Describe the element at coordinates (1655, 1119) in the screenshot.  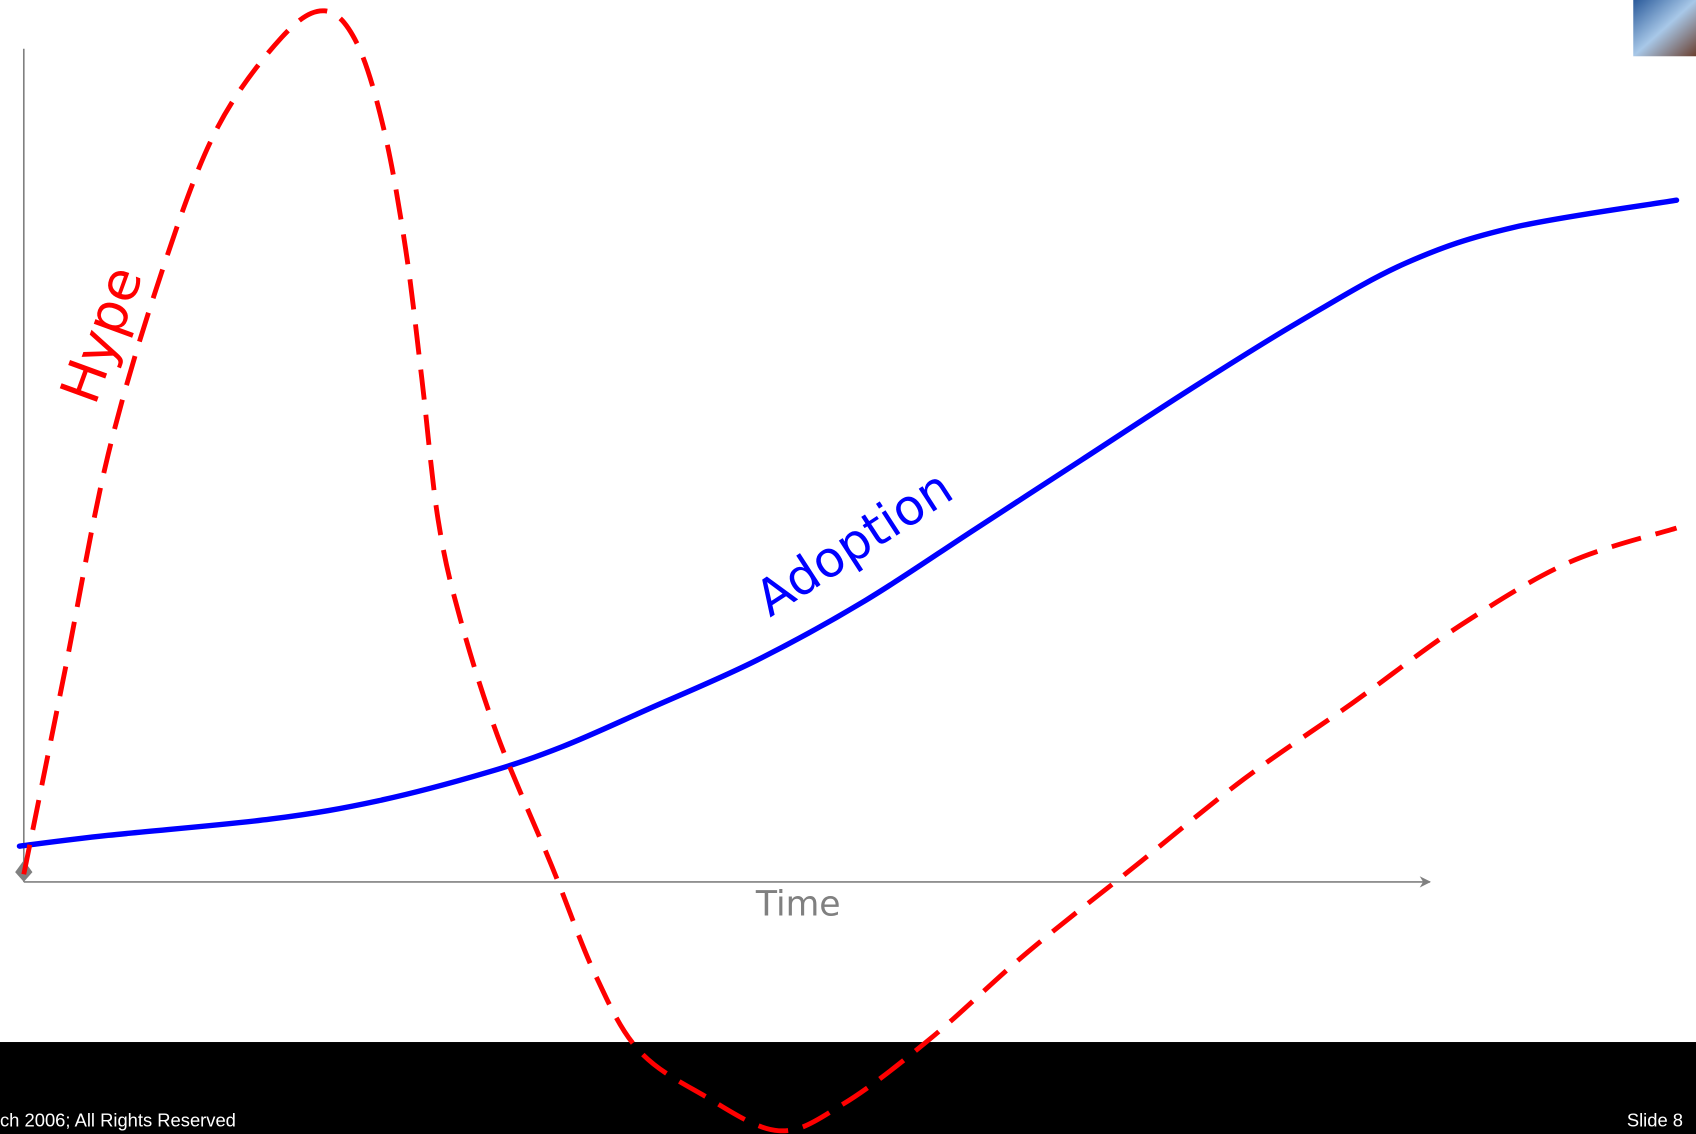
I see `footer-slide-number: Slide 8` at that location.